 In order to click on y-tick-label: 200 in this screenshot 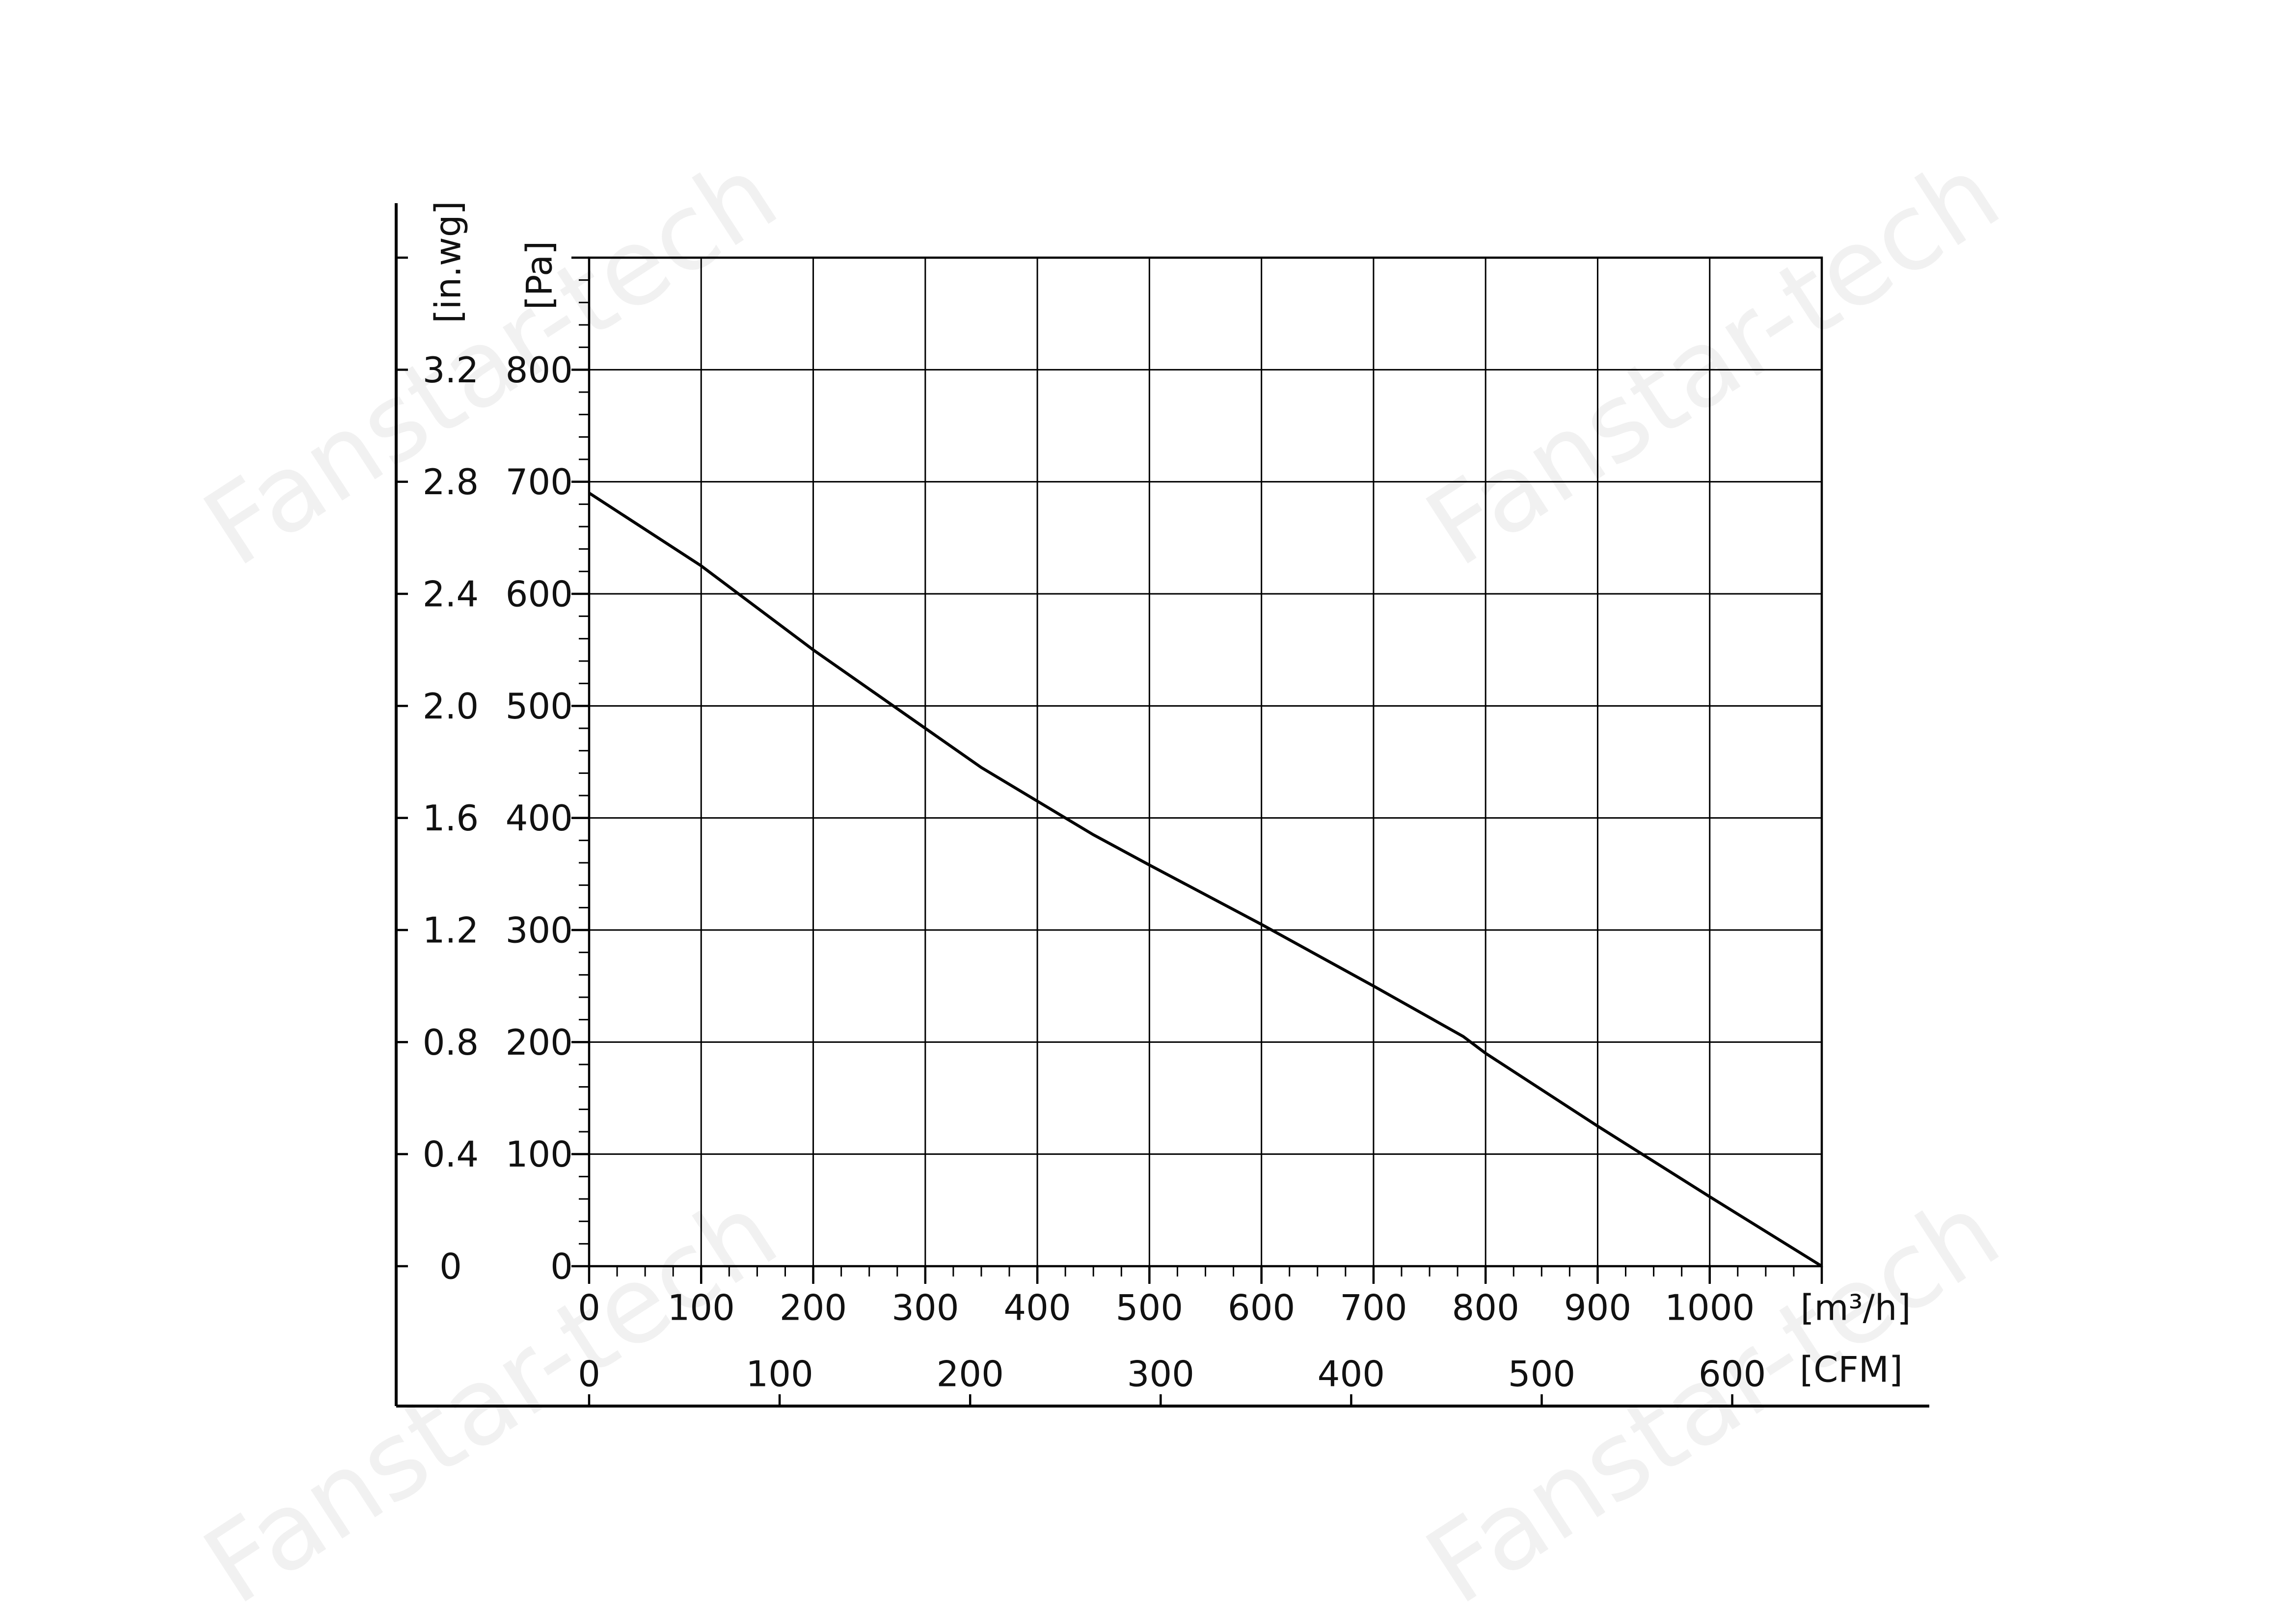, I will do `click(539, 1042)`.